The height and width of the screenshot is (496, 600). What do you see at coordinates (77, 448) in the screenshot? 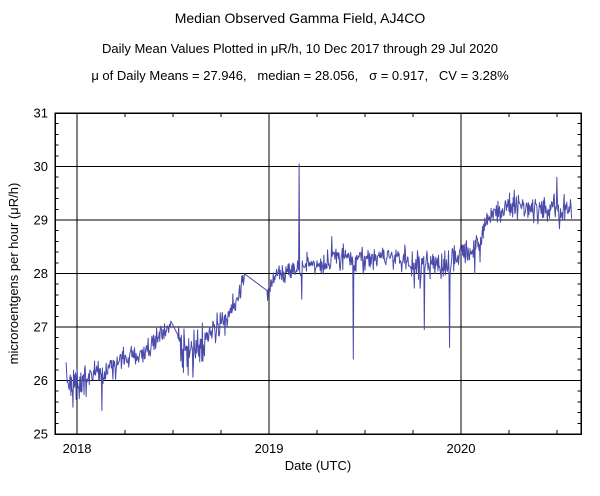
I see `x-tick-label: 2018` at bounding box center [77, 448].